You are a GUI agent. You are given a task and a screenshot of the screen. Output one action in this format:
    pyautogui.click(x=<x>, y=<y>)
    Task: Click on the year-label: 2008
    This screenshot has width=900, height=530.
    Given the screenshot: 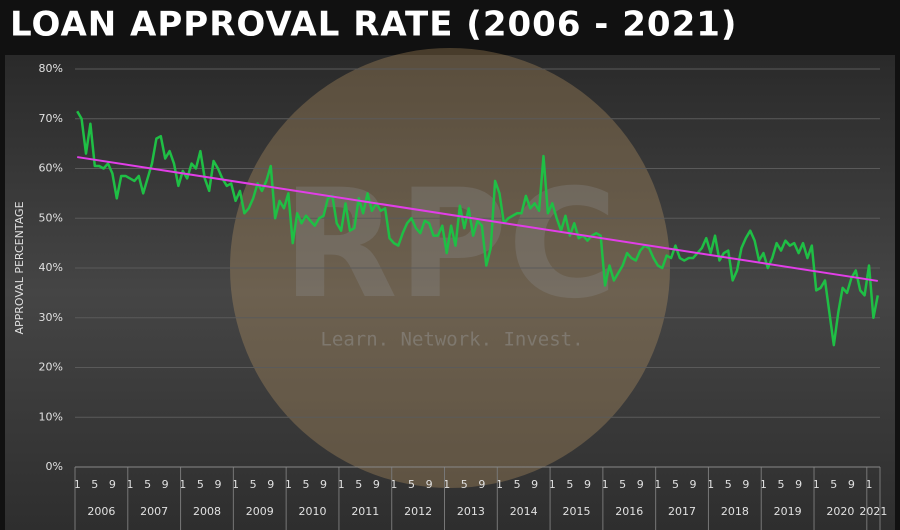 What is the action you would take?
    pyautogui.click(x=207, y=511)
    